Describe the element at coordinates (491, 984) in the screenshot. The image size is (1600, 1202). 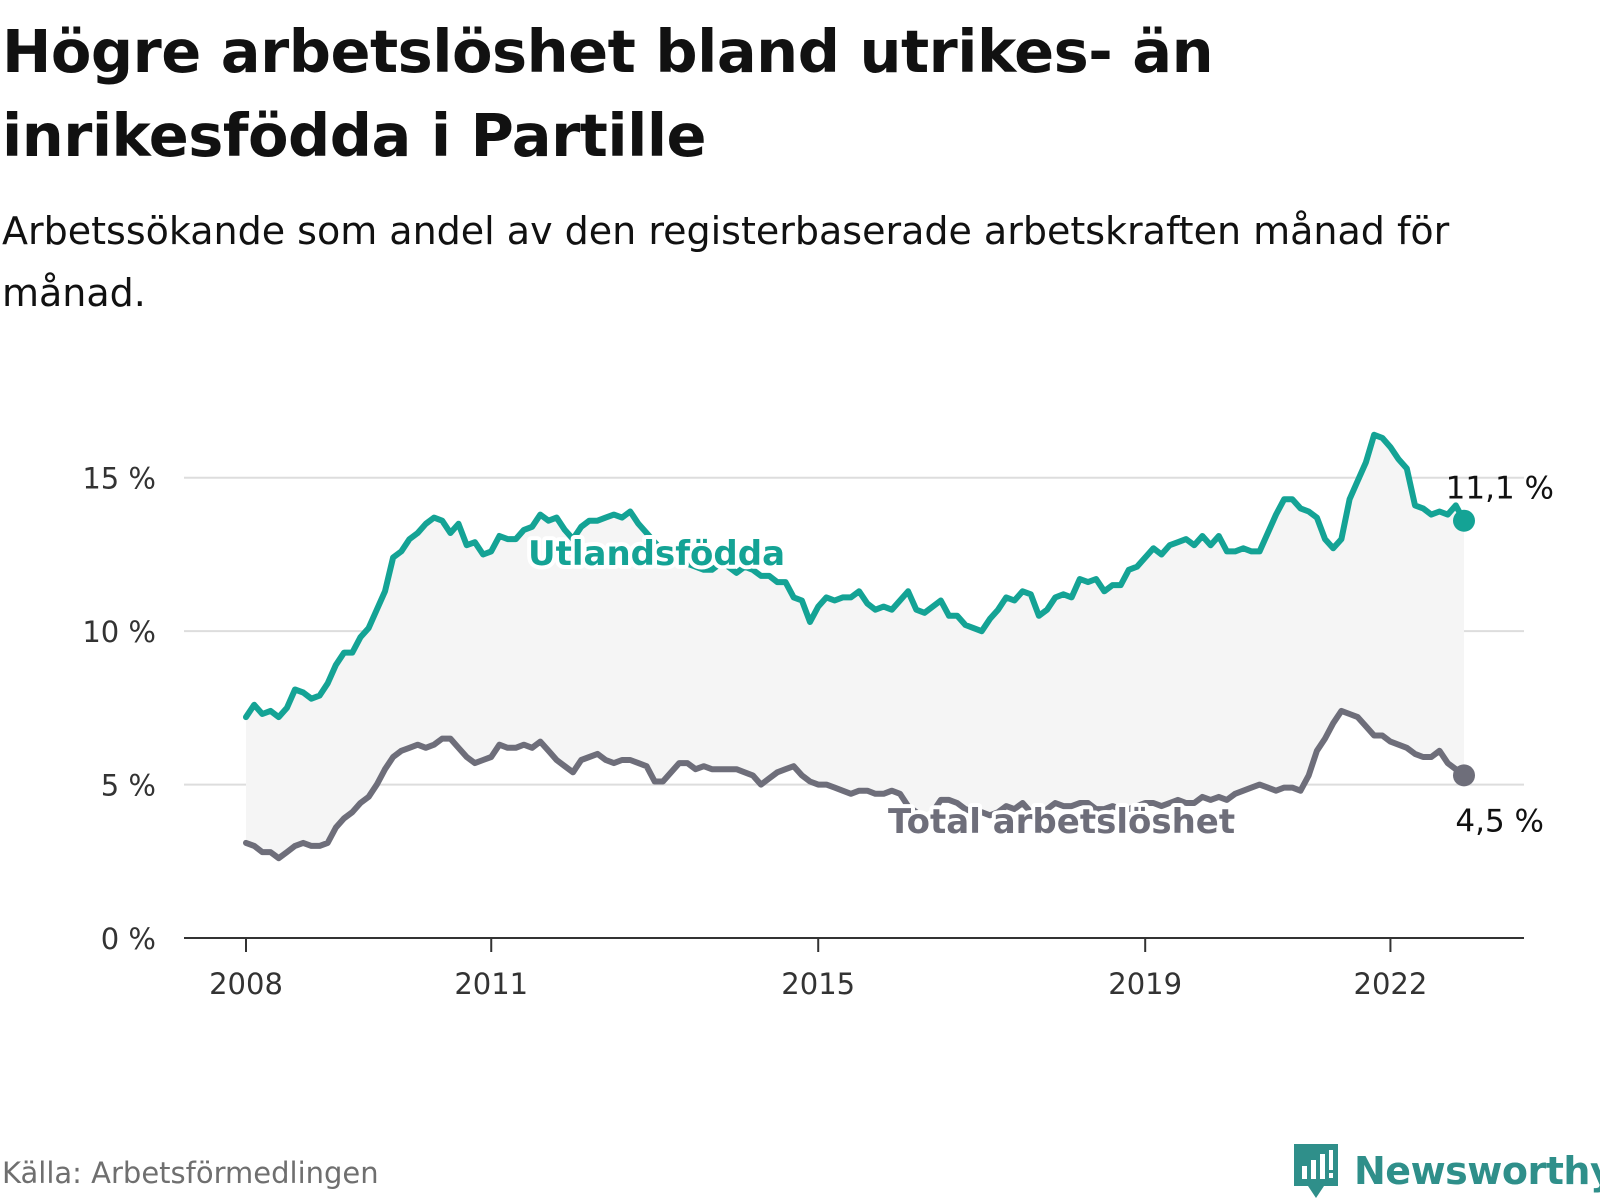
I see `x-tick-label: 2011` at that location.